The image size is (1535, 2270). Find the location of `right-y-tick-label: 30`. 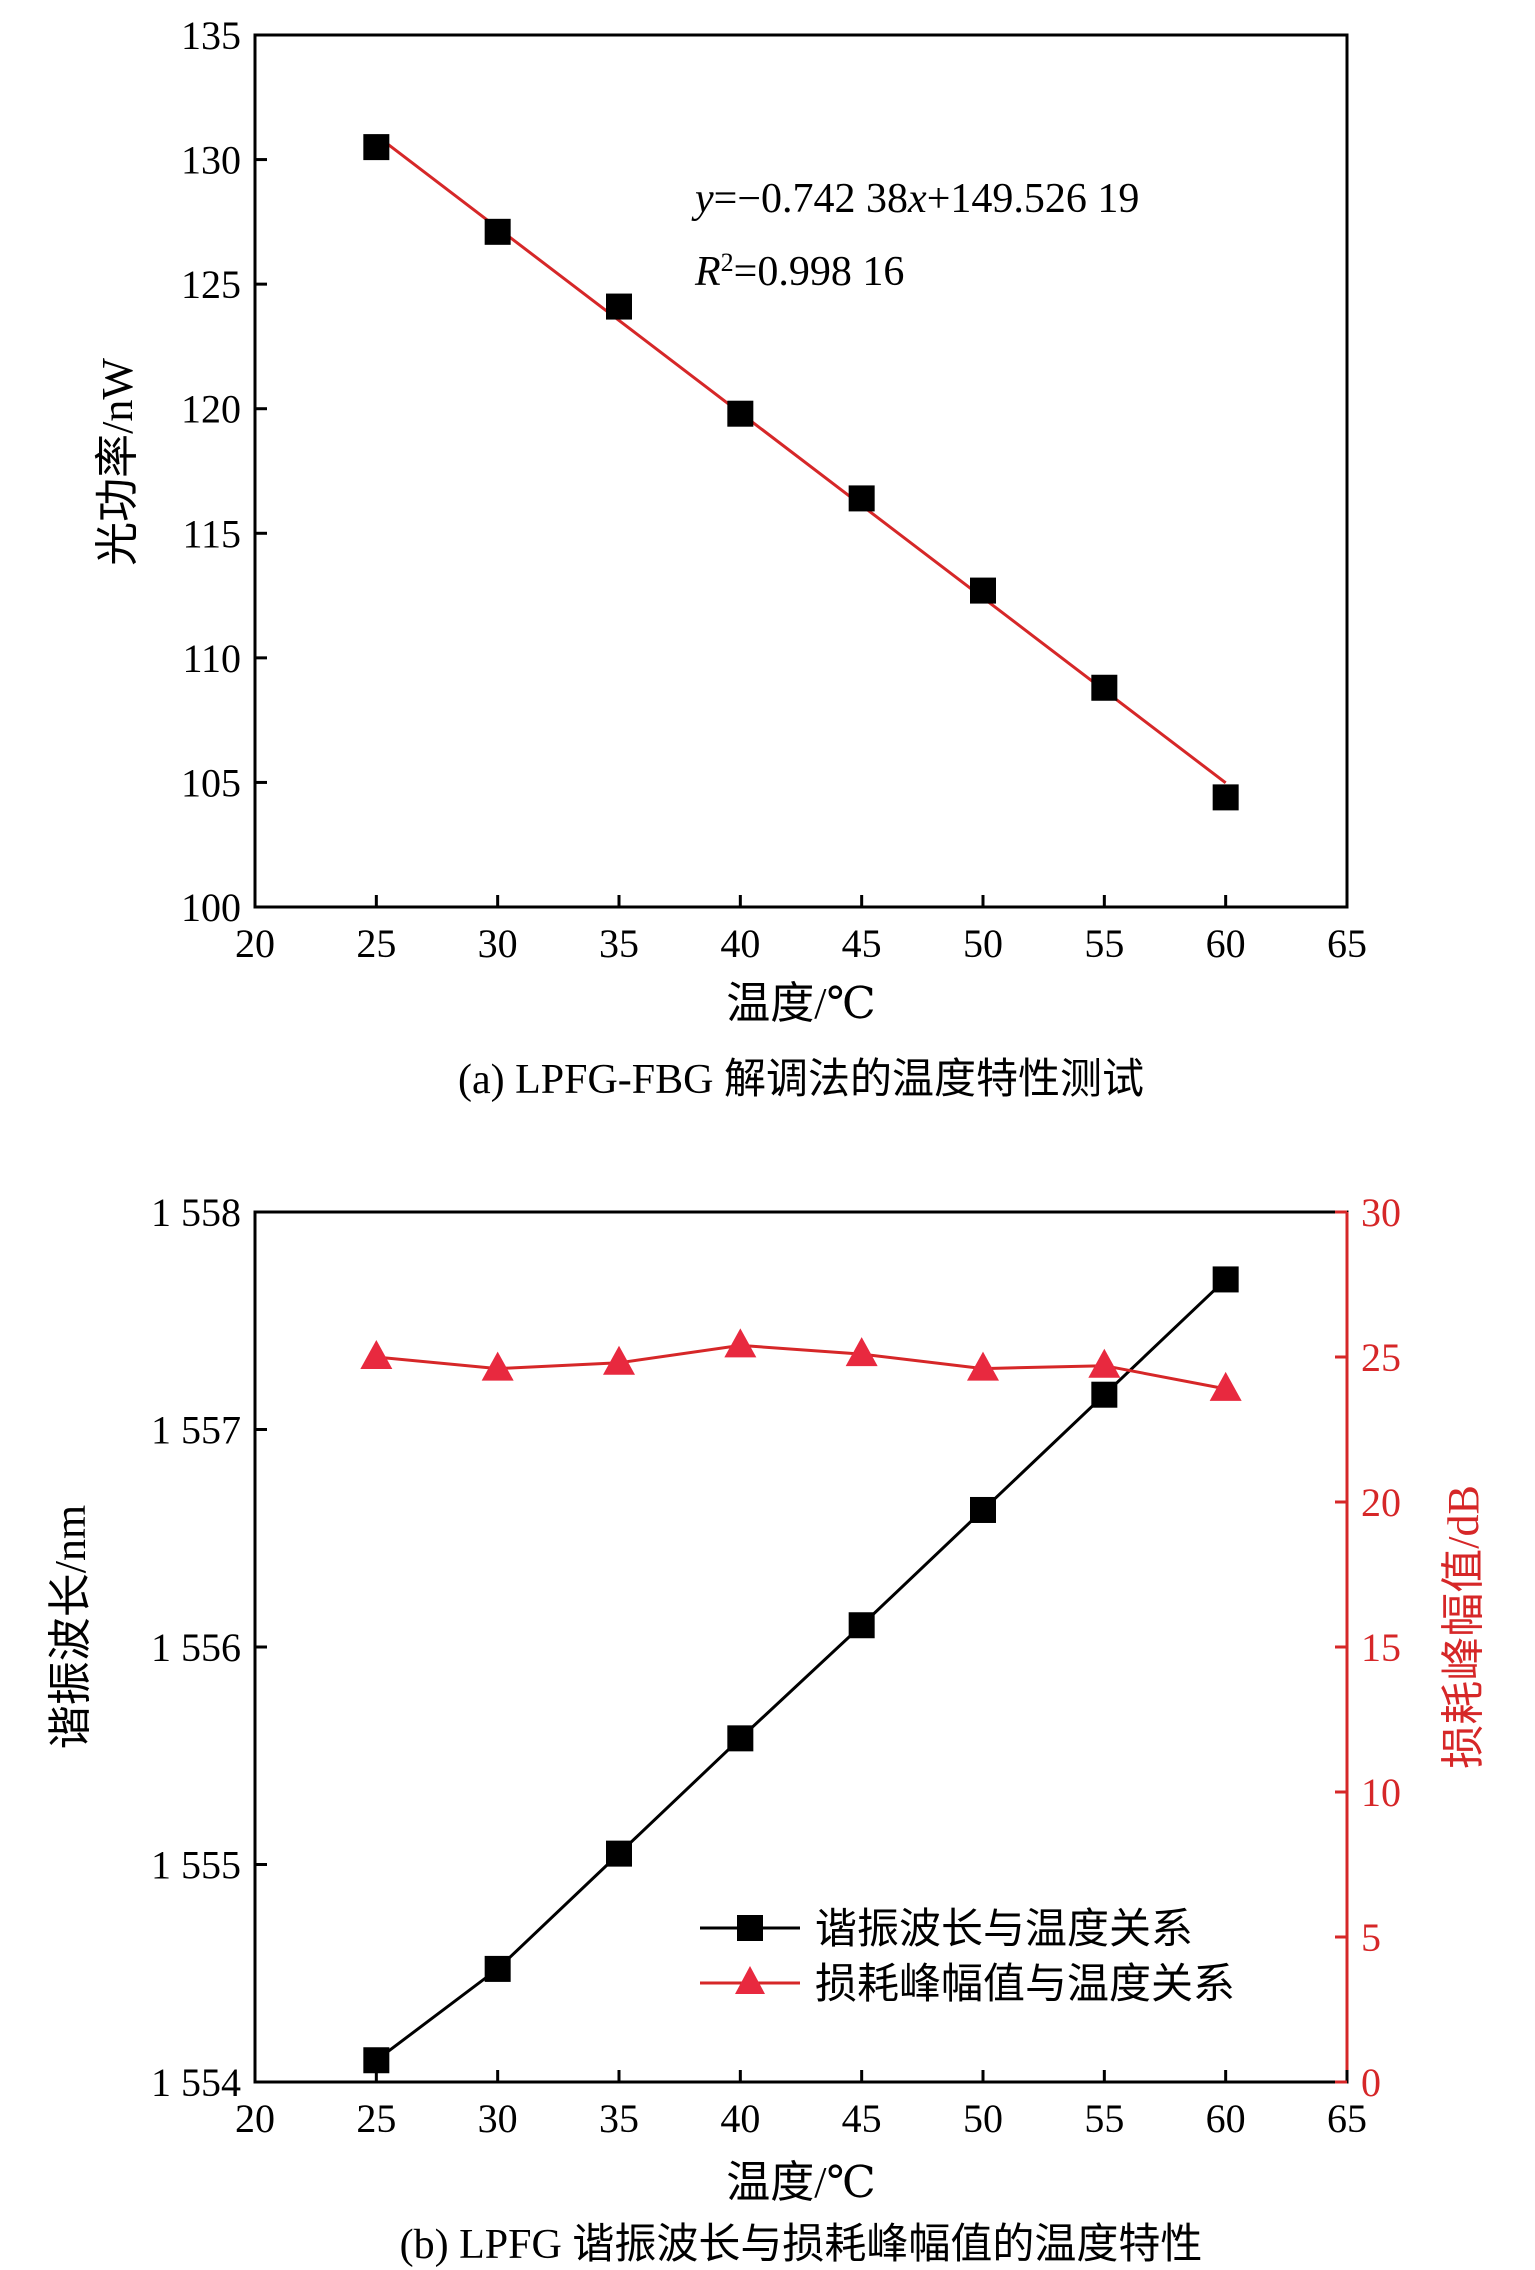

right-y-tick-label: 30 is located at coordinates (1381, 1212).